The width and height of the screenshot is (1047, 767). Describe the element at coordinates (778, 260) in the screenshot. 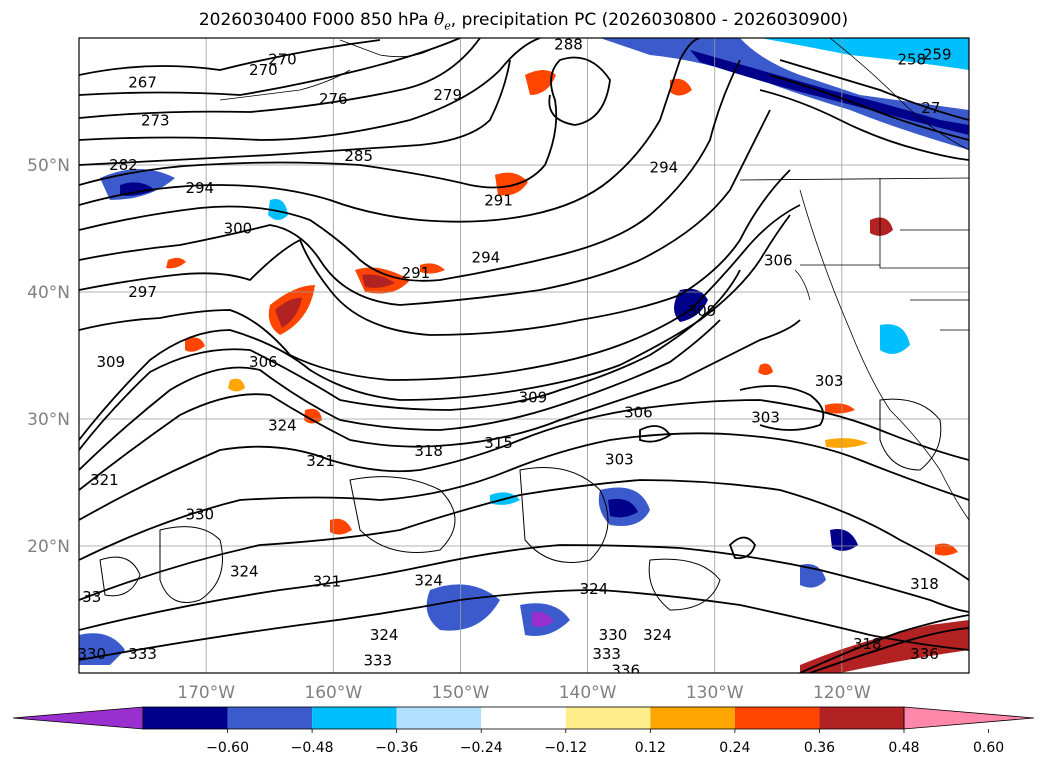

I see `contour-label: 306` at that location.